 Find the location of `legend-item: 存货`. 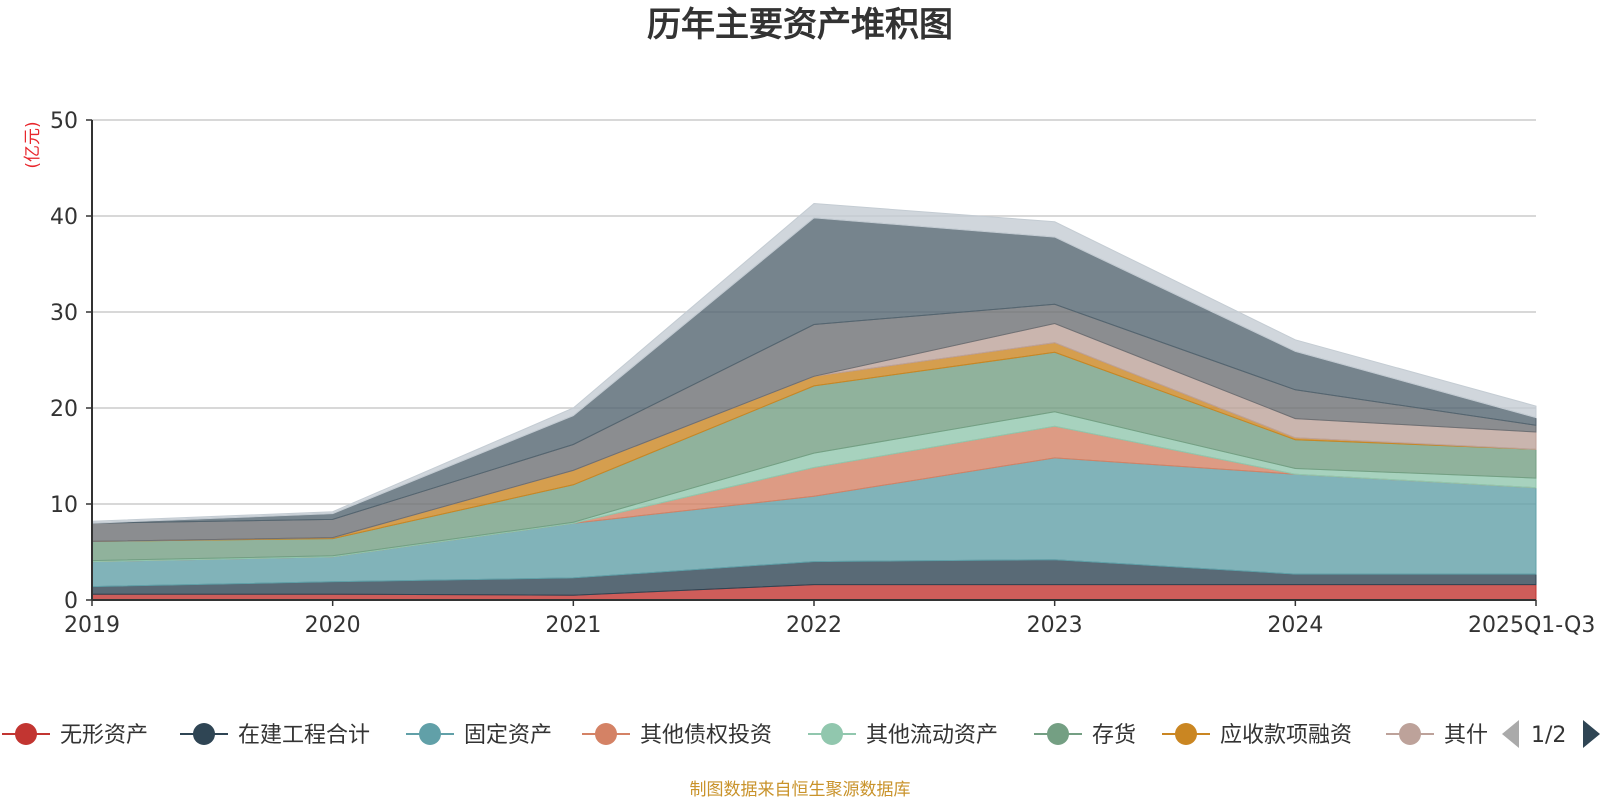

legend-item: 存货 is located at coordinates (1085, 735).